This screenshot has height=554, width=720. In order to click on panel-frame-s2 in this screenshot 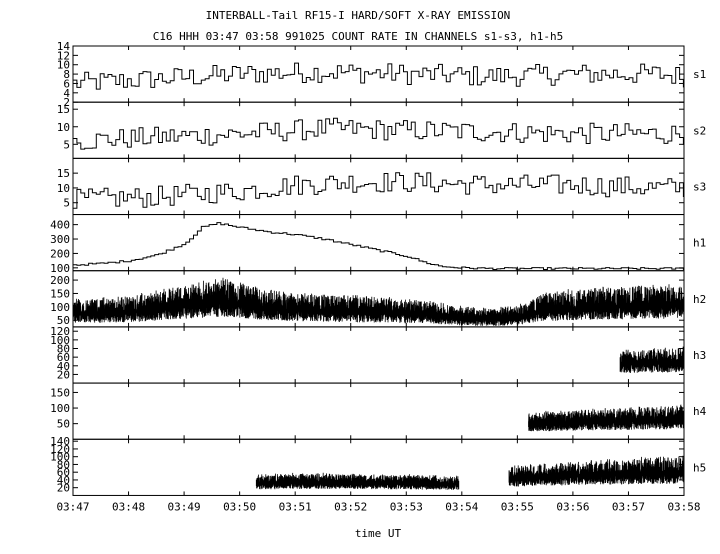, I will do `click(378, 130)`.